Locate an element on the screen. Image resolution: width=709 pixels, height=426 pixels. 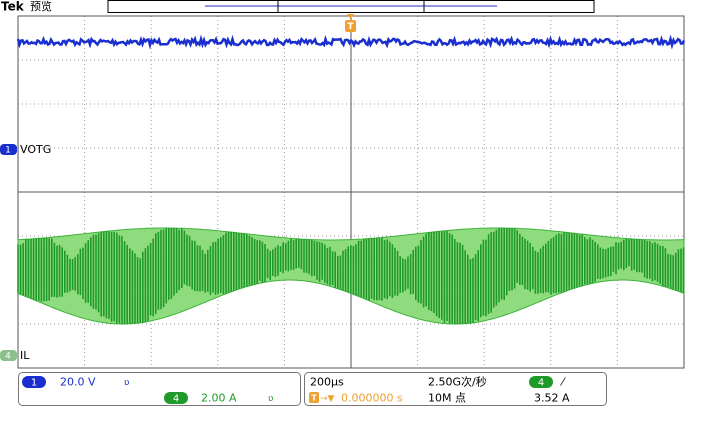
ch1-label: VOTG is located at coordinates (35, 149).